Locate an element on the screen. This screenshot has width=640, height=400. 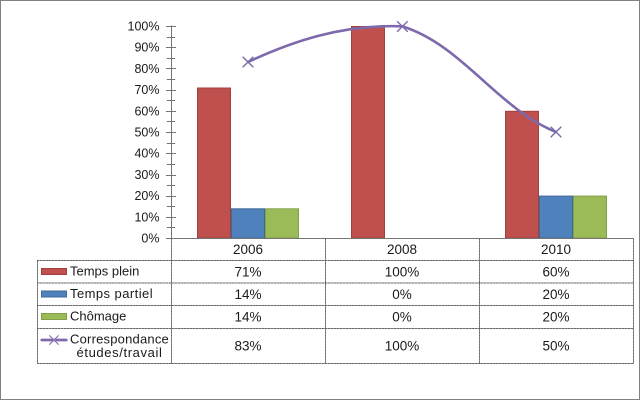
svg-text: 70% is located at coordinates (146, 90).